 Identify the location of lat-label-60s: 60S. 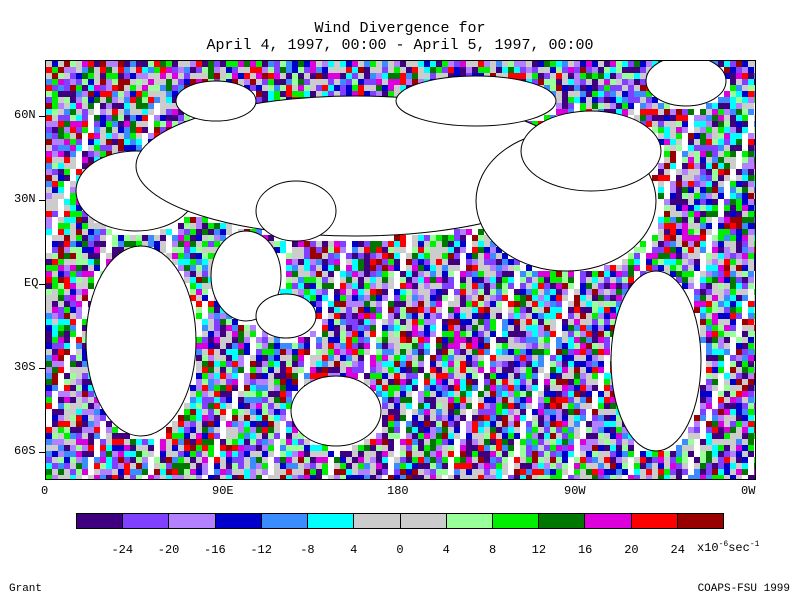
(25, 451).